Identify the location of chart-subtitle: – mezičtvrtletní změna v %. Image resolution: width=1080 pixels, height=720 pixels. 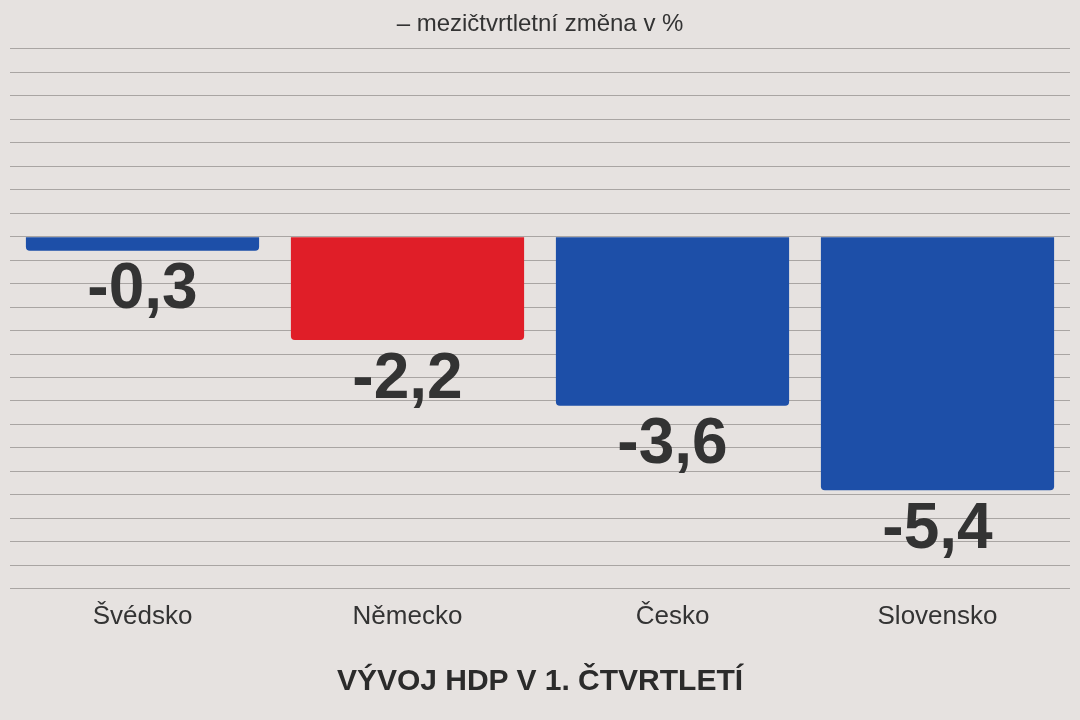
(540, 23).